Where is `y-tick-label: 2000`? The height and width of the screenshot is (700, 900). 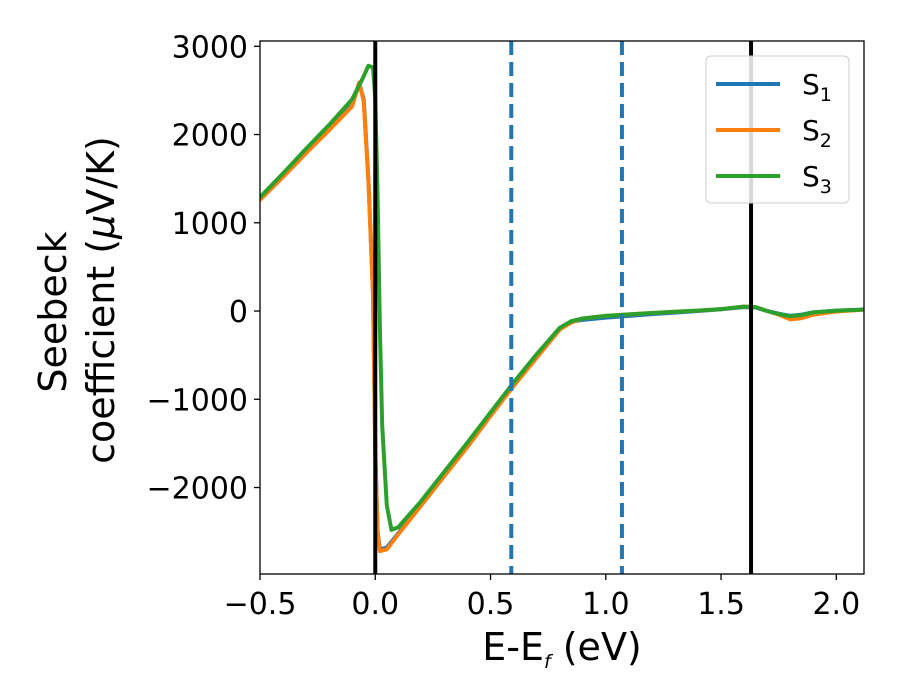
y-tick-label: 2000 is located at coordinates (210, 136).